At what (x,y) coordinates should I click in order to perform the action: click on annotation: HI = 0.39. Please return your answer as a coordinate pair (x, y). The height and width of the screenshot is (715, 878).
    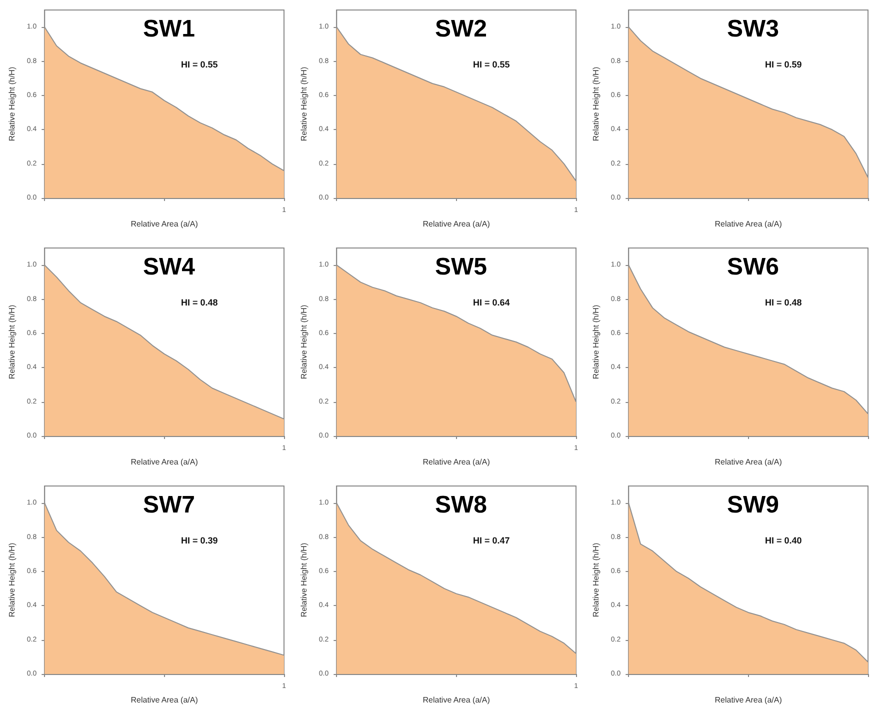
    Looking at the image, I should click on (199, 541).